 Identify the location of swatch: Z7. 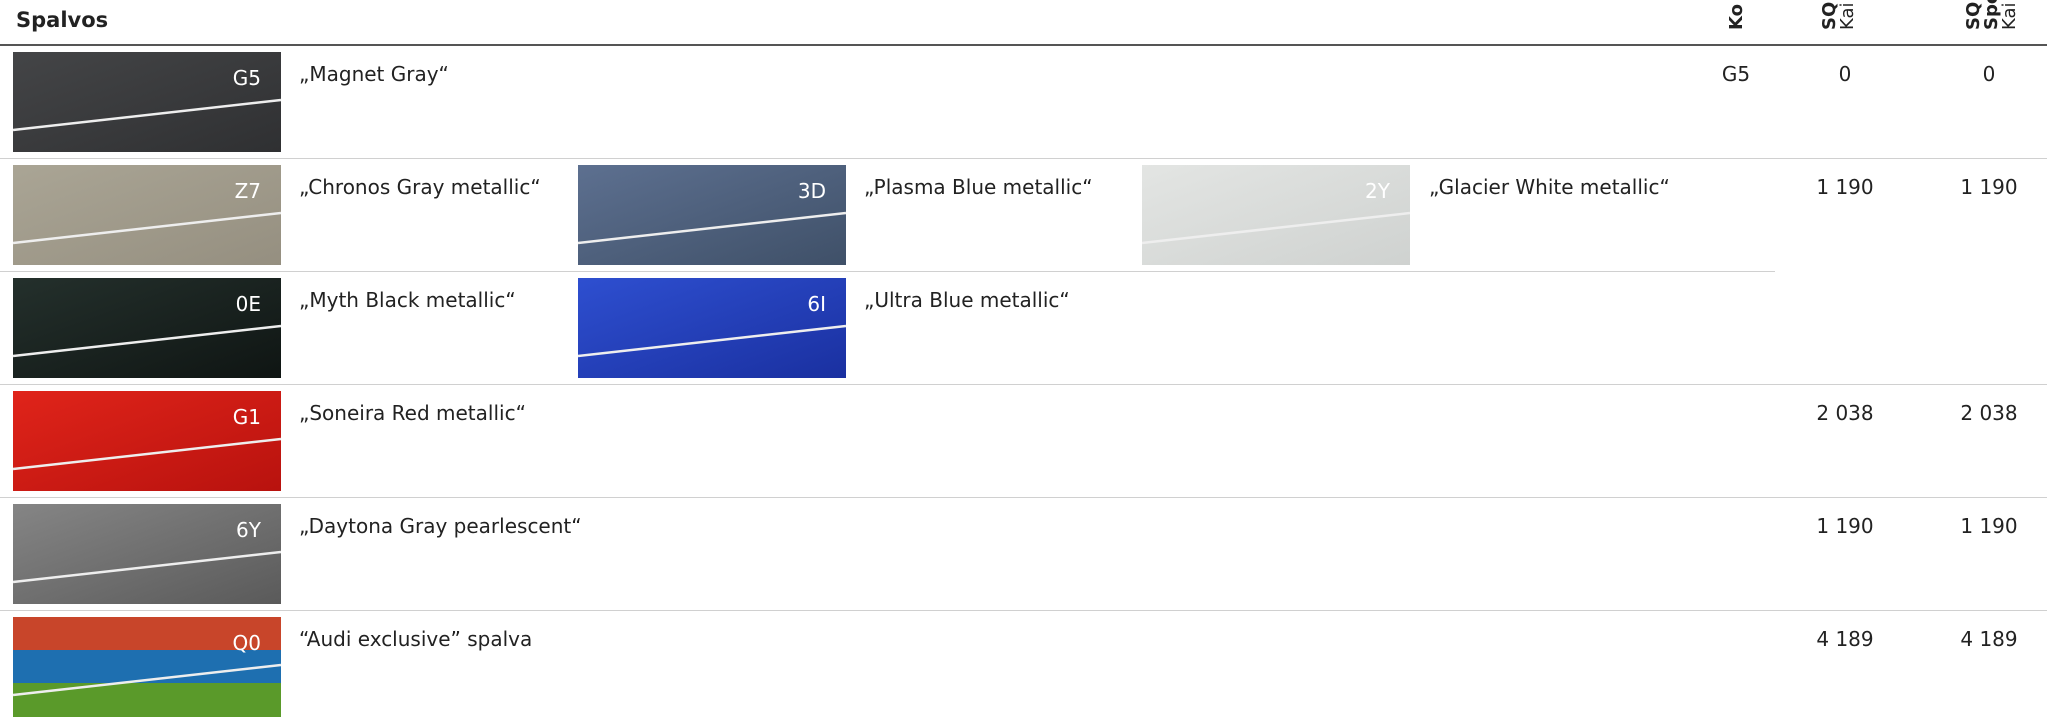
(147, 215).